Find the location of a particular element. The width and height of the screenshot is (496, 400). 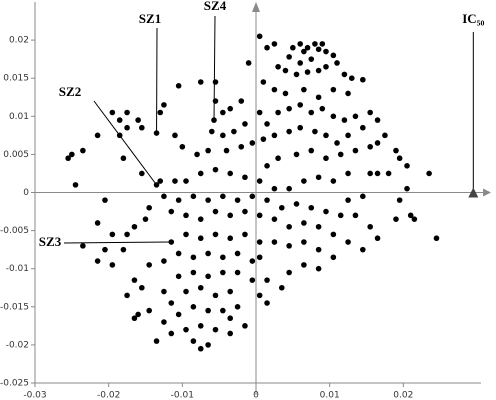

y-tick-label: 0.005 is located at coordinates (16, 155).